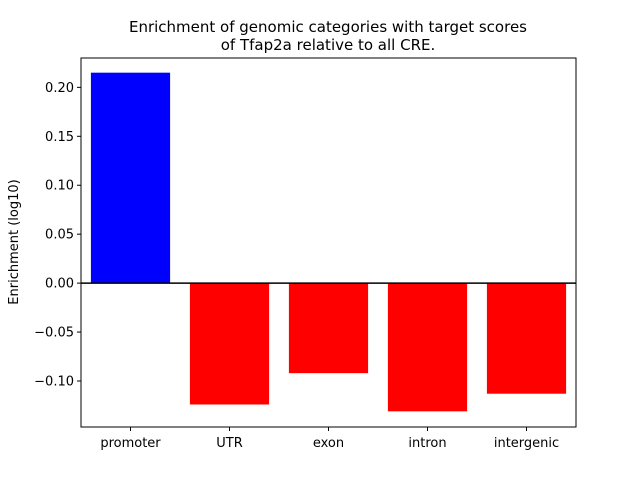  What do you see at coordinates (59, 186) in the screenshot?
I see `y-tick-label: 0.10` at bounding box center [59, 186].